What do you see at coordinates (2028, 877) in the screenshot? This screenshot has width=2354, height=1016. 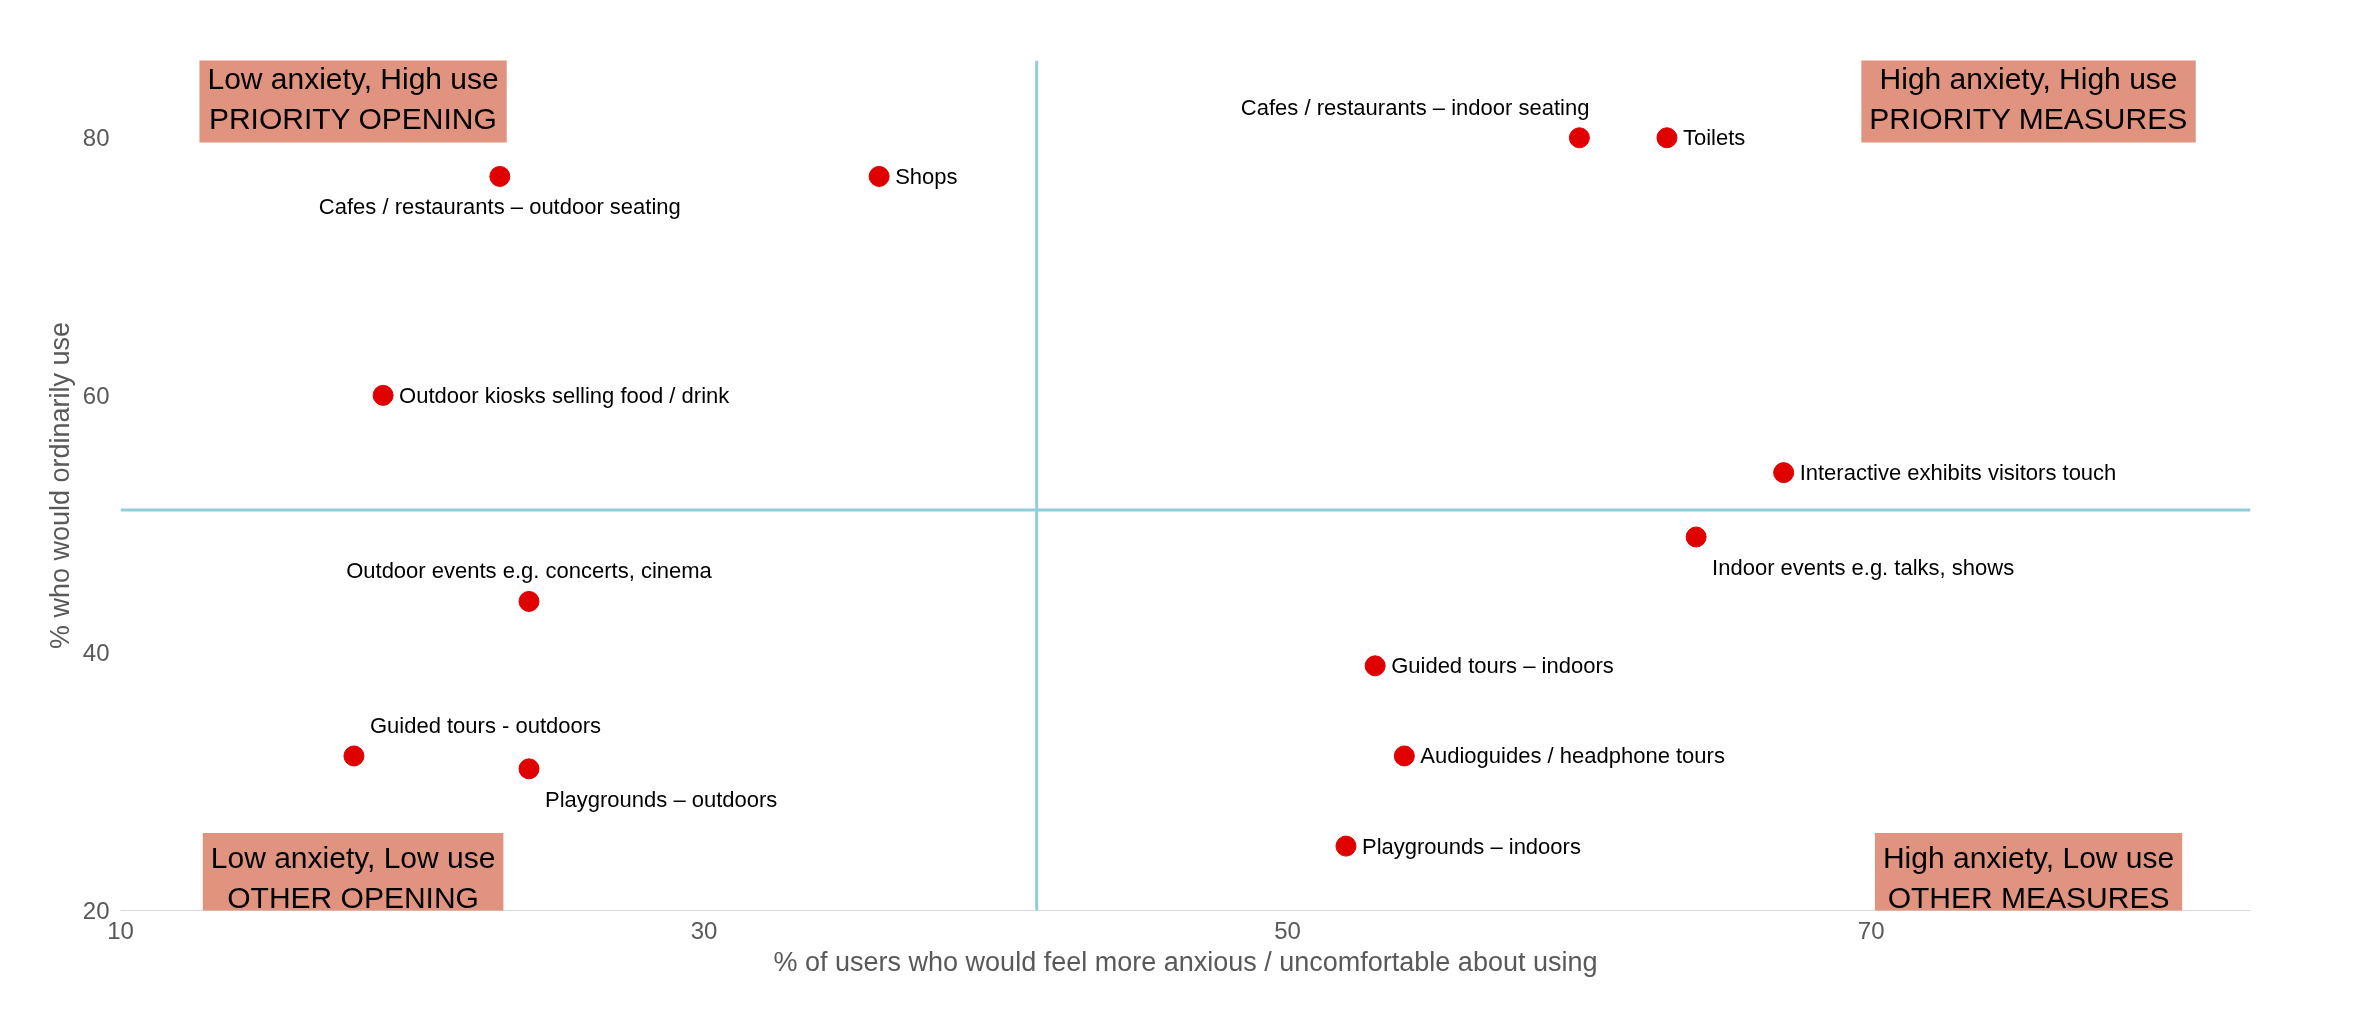 I see `annotation: High anxiety, Low use OTHER MEASURES` at bounding box center [2028, 877].